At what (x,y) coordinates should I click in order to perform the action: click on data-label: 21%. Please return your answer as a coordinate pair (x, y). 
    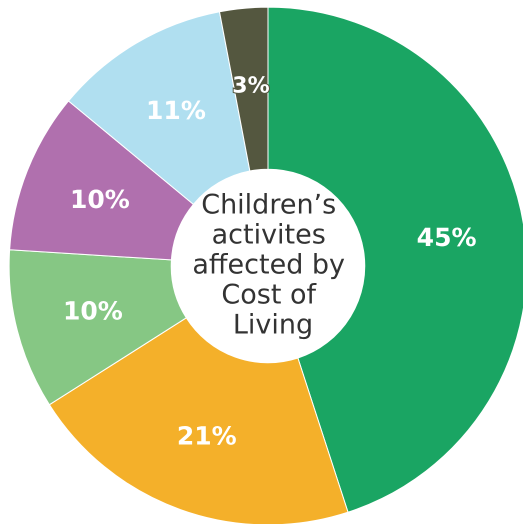
    Looking at the image, I should click on (206, 436).